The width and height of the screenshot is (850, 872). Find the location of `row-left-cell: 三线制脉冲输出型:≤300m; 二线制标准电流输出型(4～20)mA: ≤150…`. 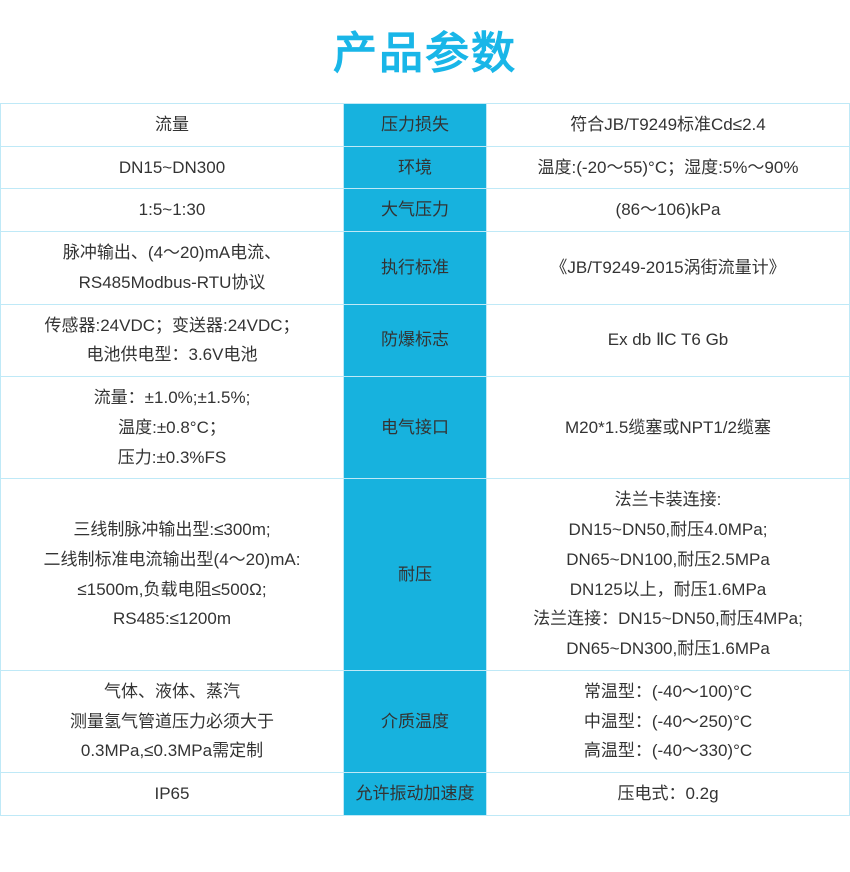

row-left-cell: 三线制脉冲输出型:≤300m; 二线制标准电流输出型(4～20)mA: ≤150… is located at coordinates (172, 574).